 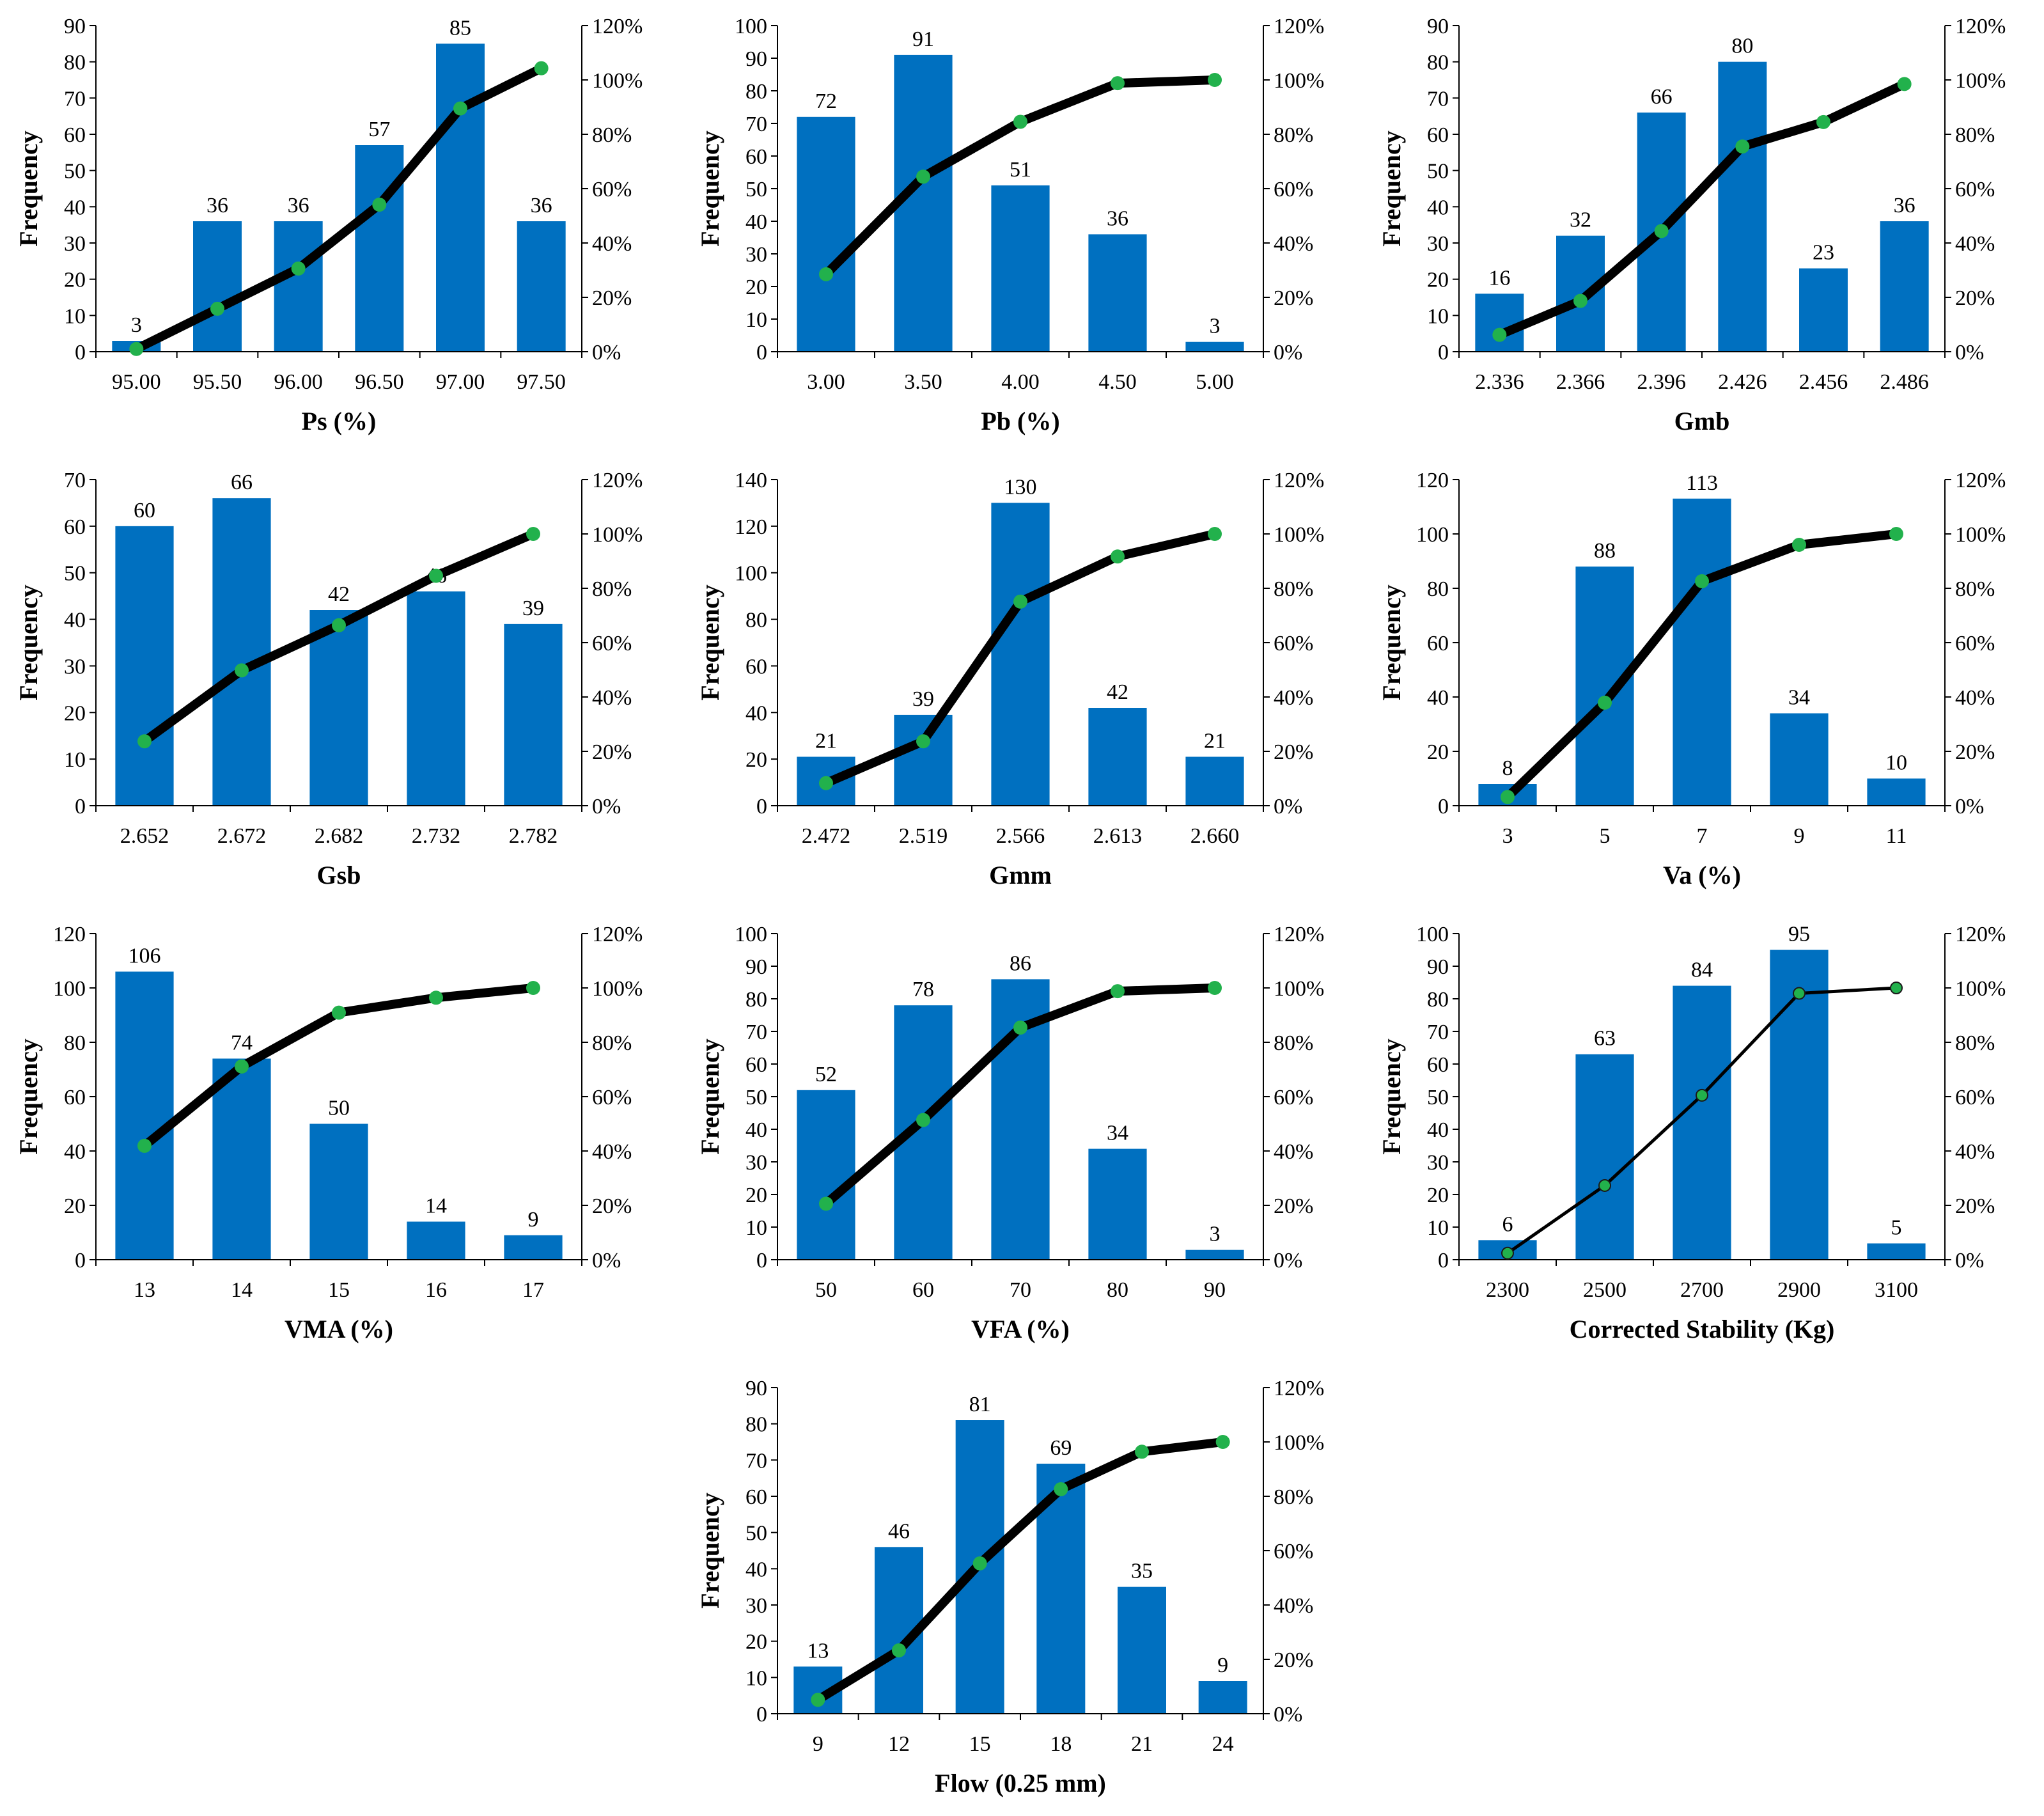 What do you see at coordinates (980, 1744) in the screenshot?
I see `x-tick-label: 15` at bounding box center [980, 1744].